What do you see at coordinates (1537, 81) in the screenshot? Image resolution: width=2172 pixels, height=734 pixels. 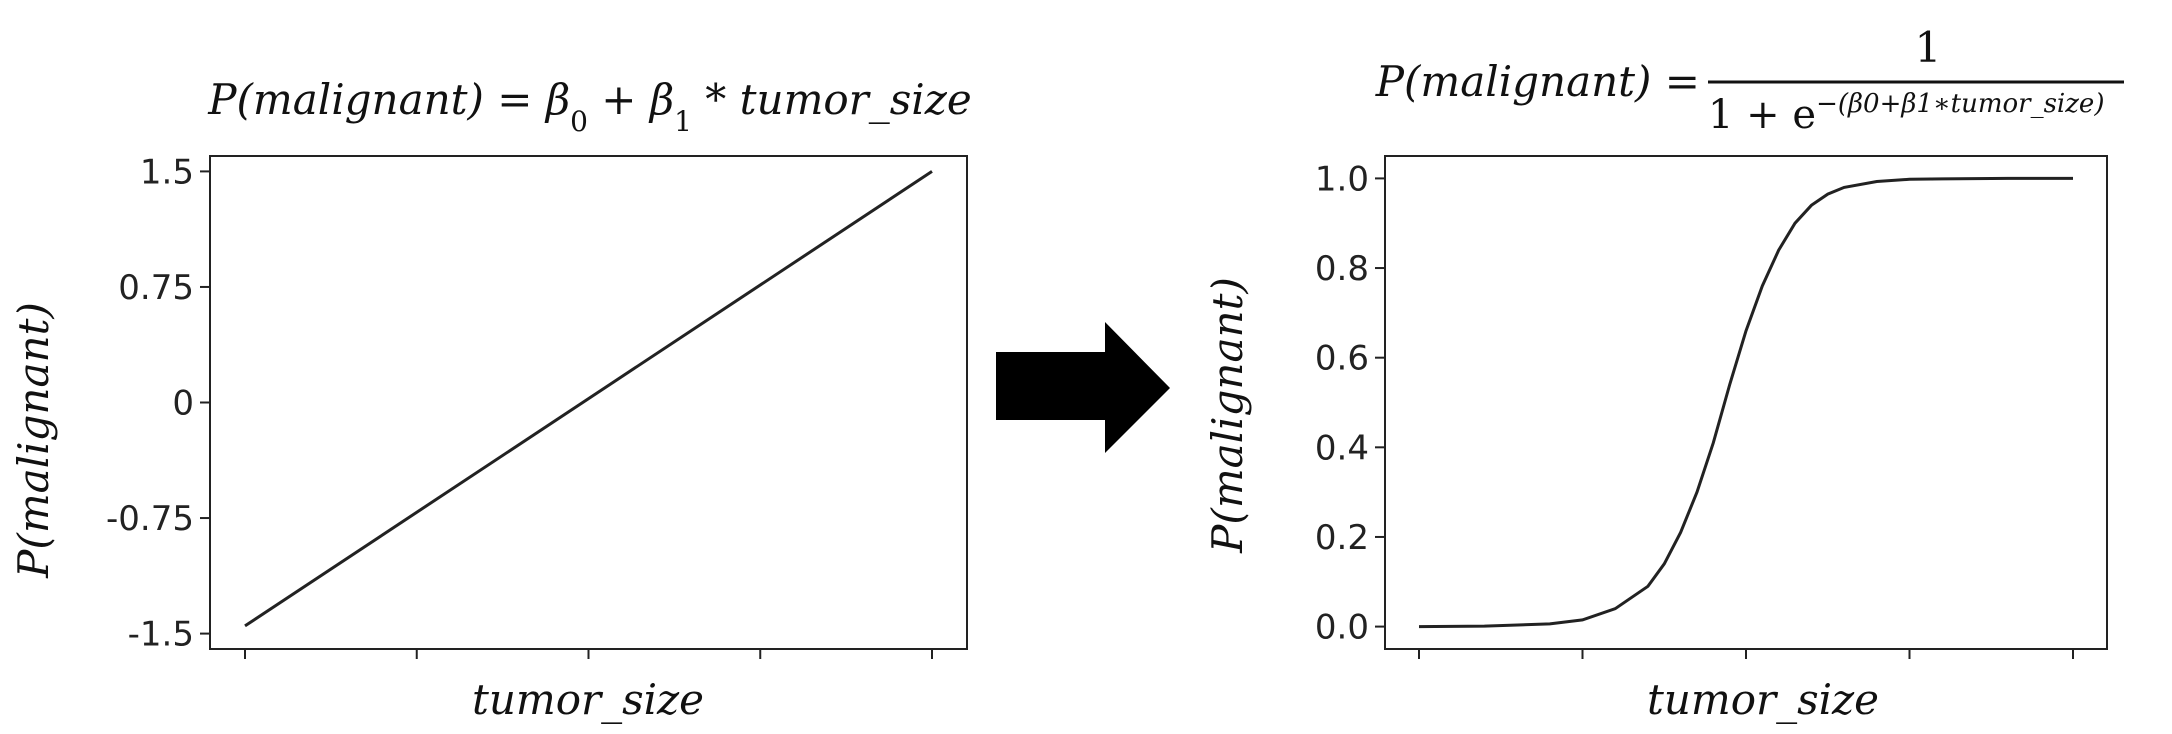 I see `right-chart-title-lhs: P(malignant) =` at bounding box center [1537, 81].